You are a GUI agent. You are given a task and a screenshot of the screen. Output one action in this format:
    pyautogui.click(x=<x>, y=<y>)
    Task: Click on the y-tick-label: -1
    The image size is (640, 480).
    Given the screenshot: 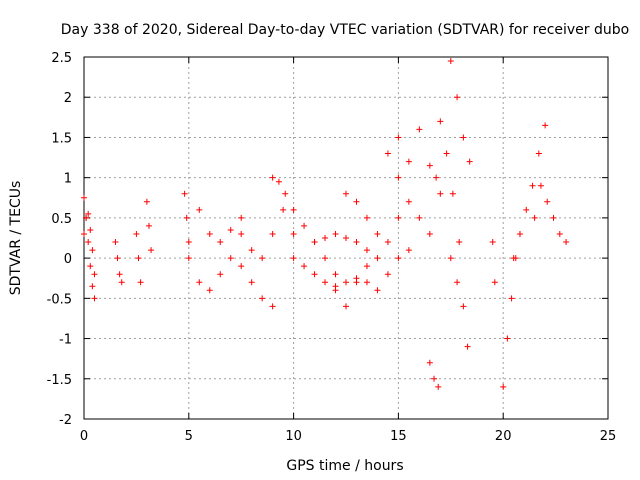 What is the action you would take?
    pyautogui.click(x=65, y=340)
    